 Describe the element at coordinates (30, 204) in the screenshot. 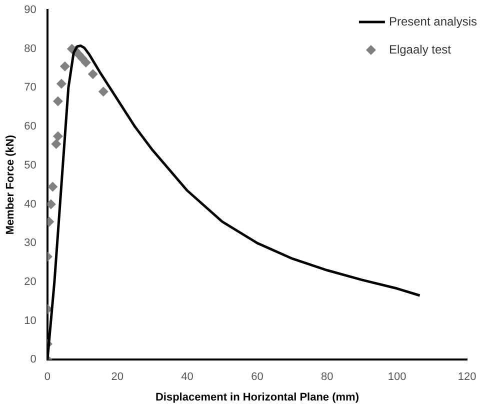

I see `y-tick-label: 40` at that location.